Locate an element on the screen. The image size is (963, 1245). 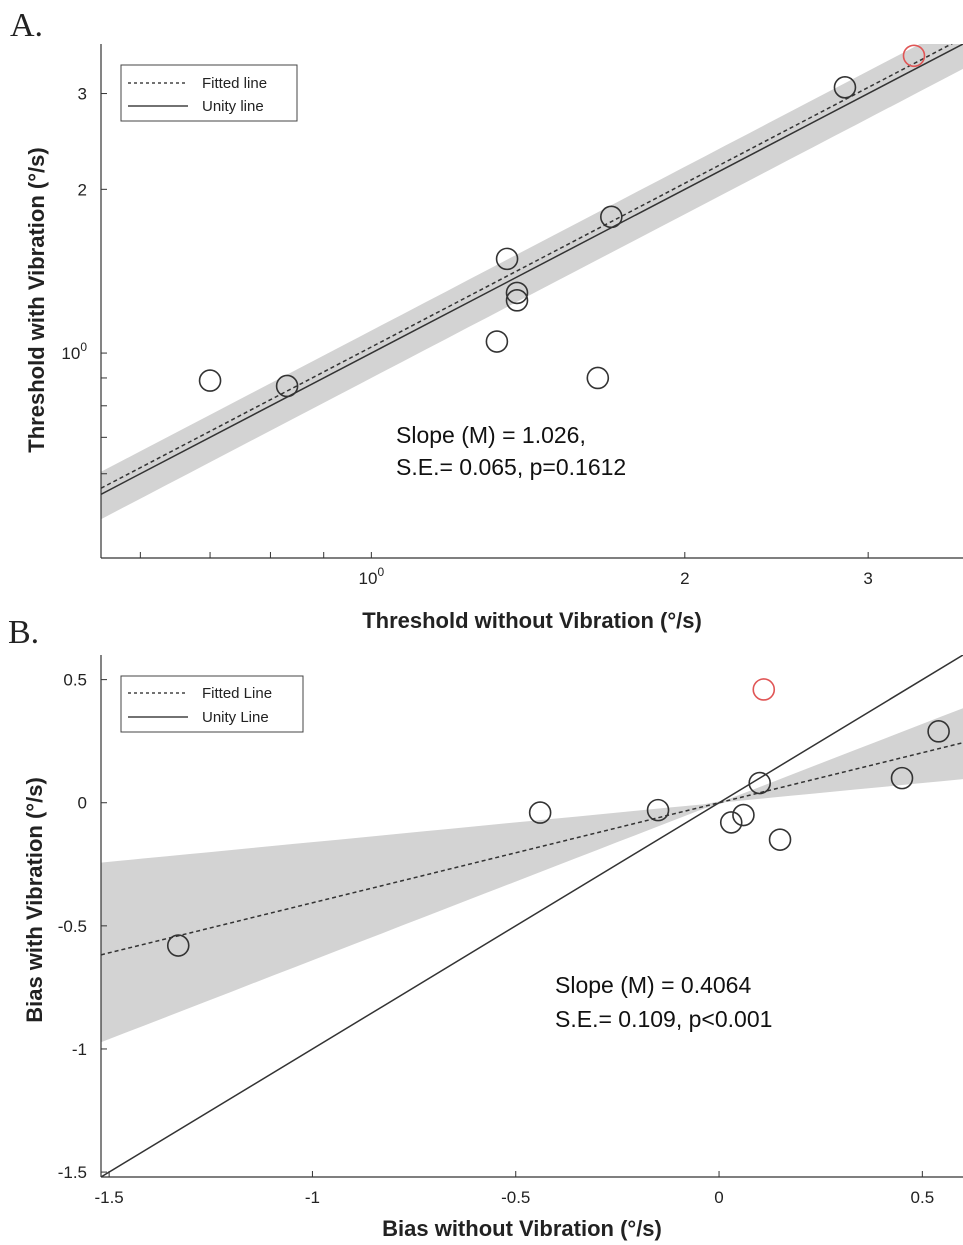
panel-b-annotation-line-2: S.E.= 0.109, p<0.001 is located at coordinates (663, 1019).